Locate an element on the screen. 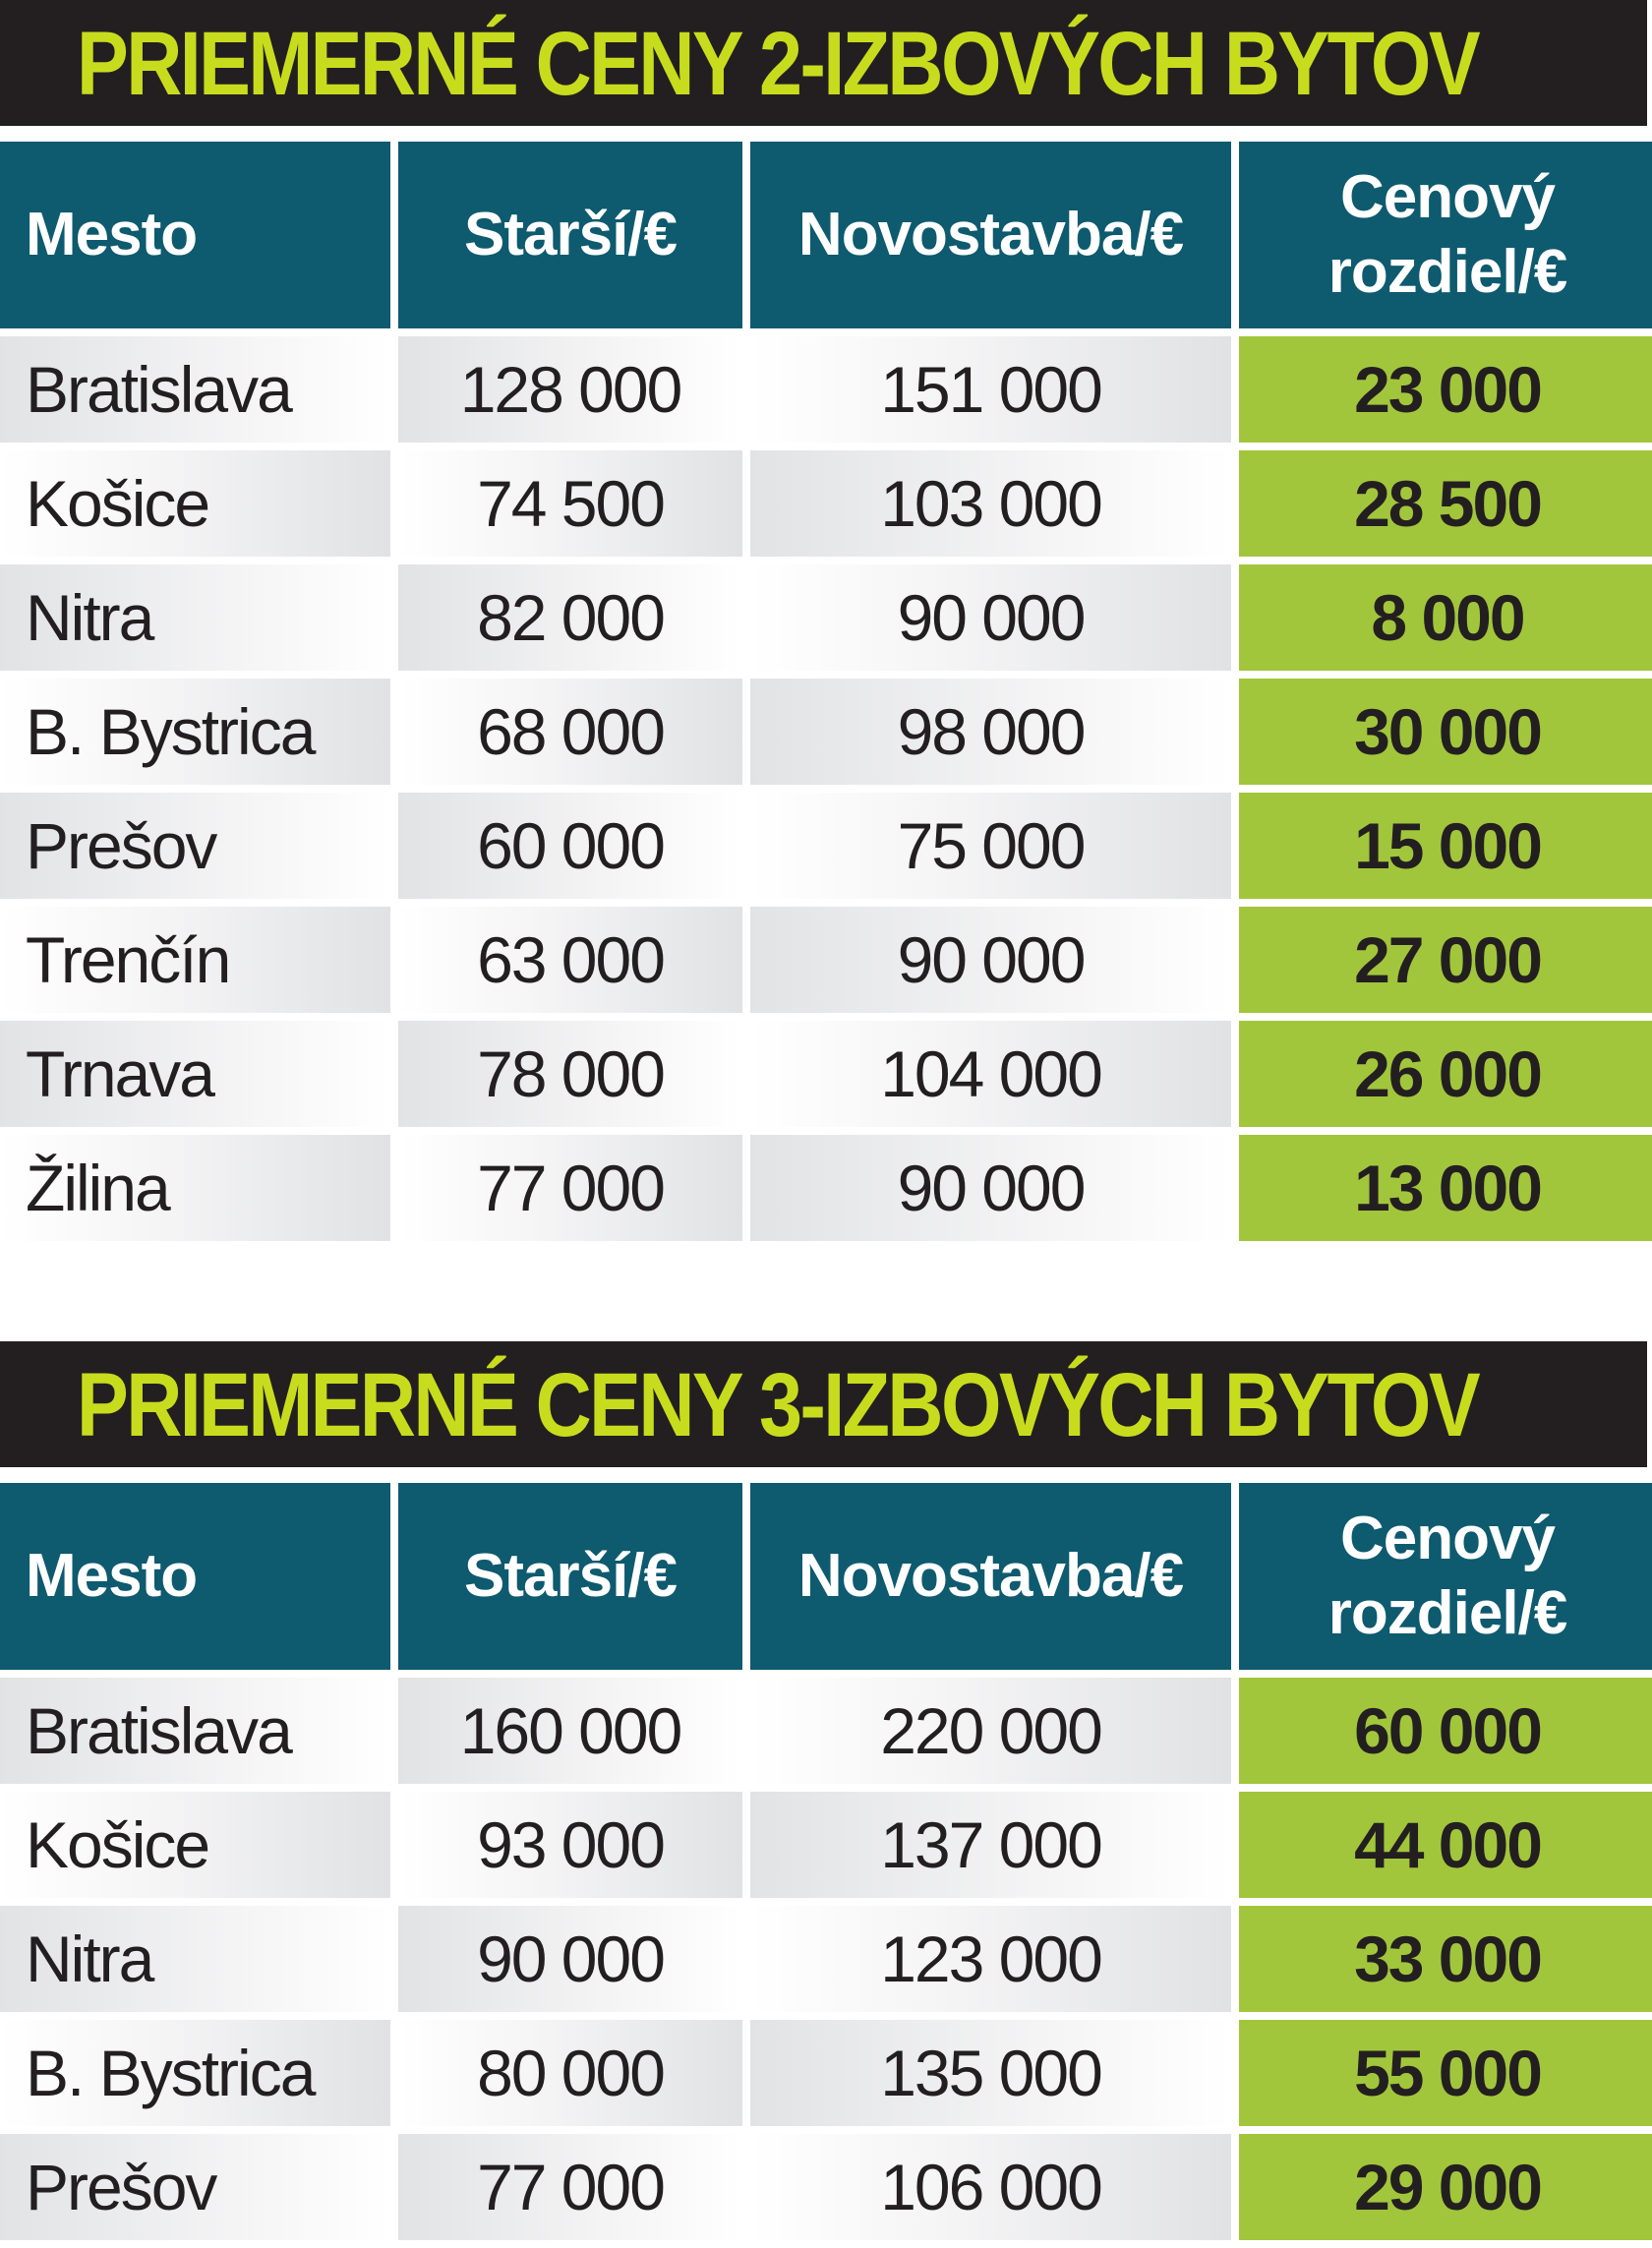 Image resolution: width=1652 pixels, height=2248 pixels. older-price-cell: 80 000 is located at coordinates (570, 2073).